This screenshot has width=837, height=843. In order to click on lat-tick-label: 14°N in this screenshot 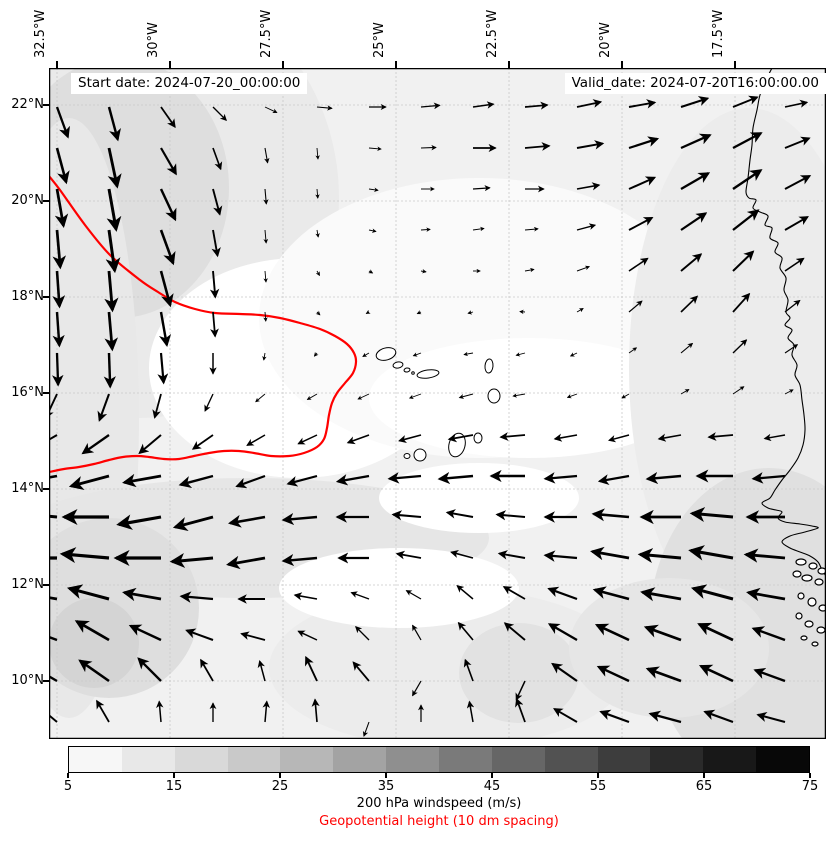, I will do `click(27, 488)`.